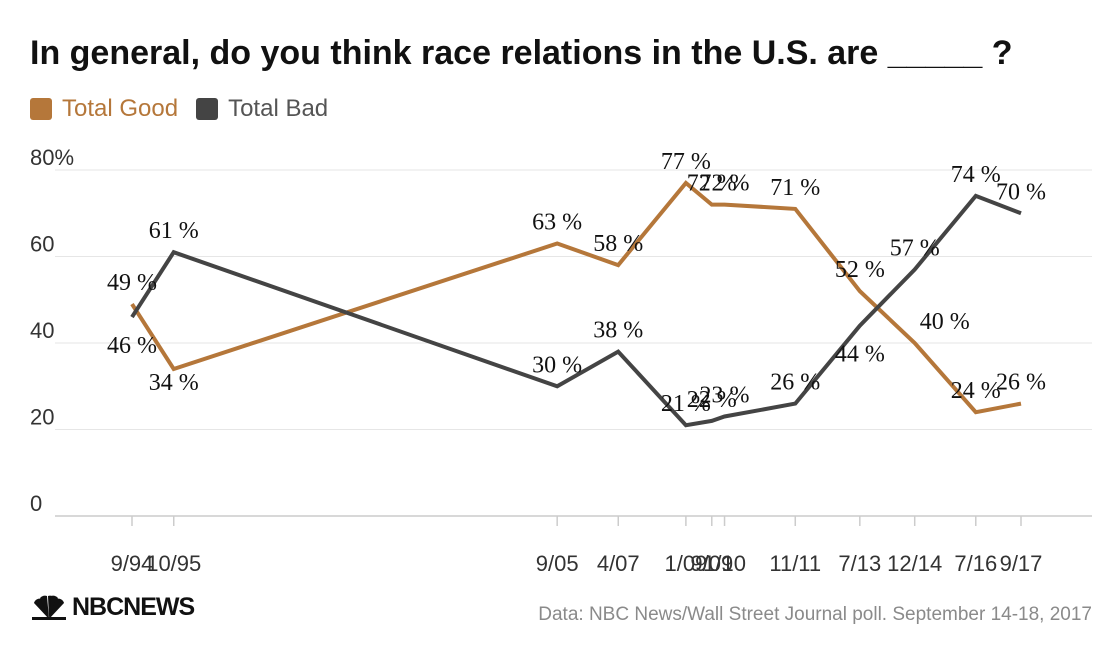 This screenshot has width=1110, height=660. Describe the element at coordinates (1021, 383) in the screenshot. I see `data-label-good: 26 %` at that location.